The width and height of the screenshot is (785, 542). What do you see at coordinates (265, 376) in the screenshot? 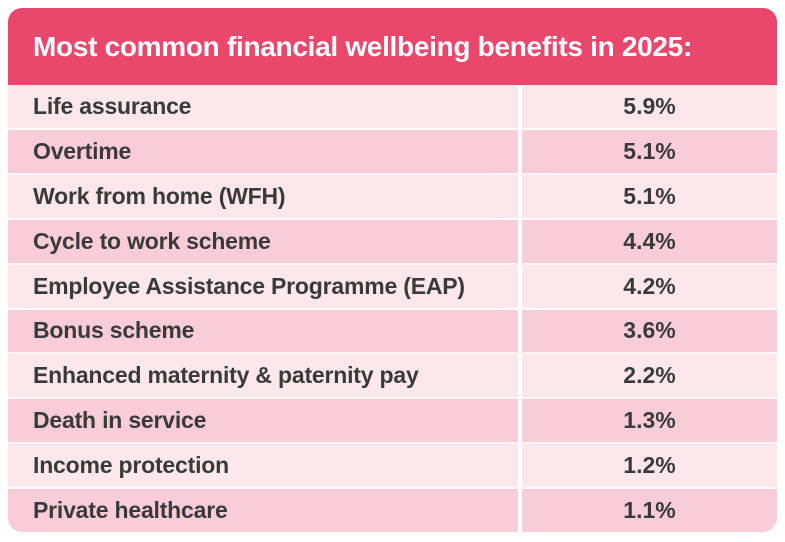
I see `benefit-label: Enhanced maternity & paternity pay` at bounding box center [265, 376].